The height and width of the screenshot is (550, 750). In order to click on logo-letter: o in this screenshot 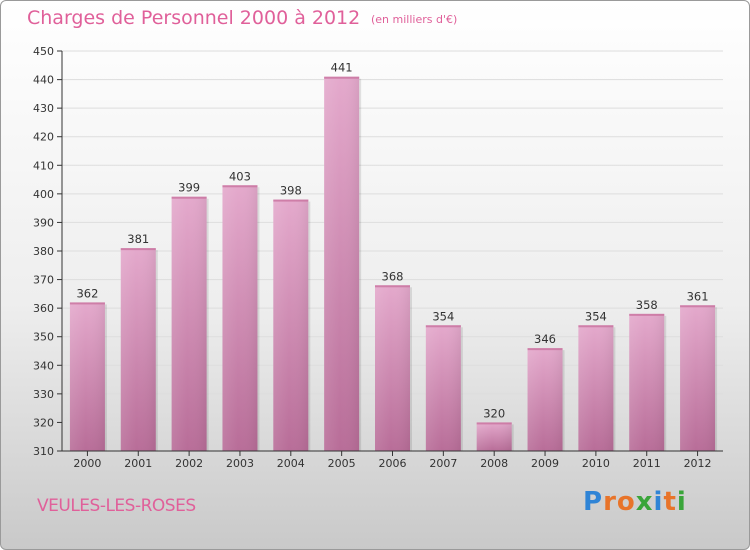, I will do `click(626, 502)`.